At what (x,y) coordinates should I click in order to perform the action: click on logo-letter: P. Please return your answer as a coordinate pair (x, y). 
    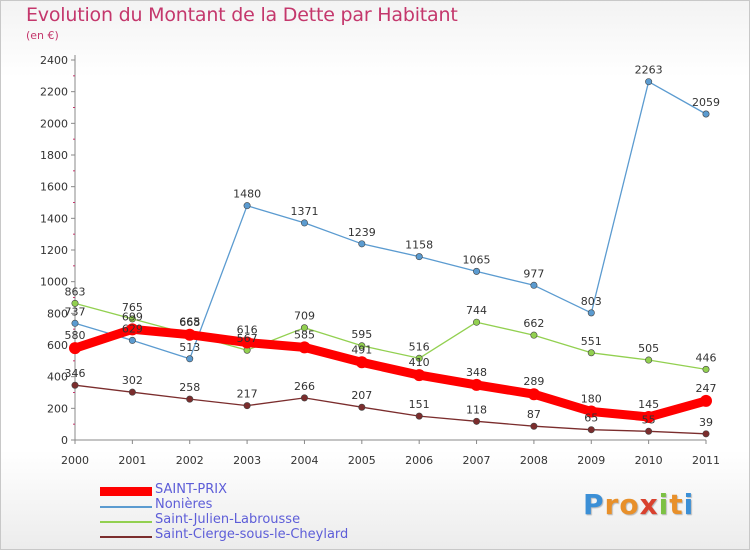
    Looking at the image, I should click on (594, 504).